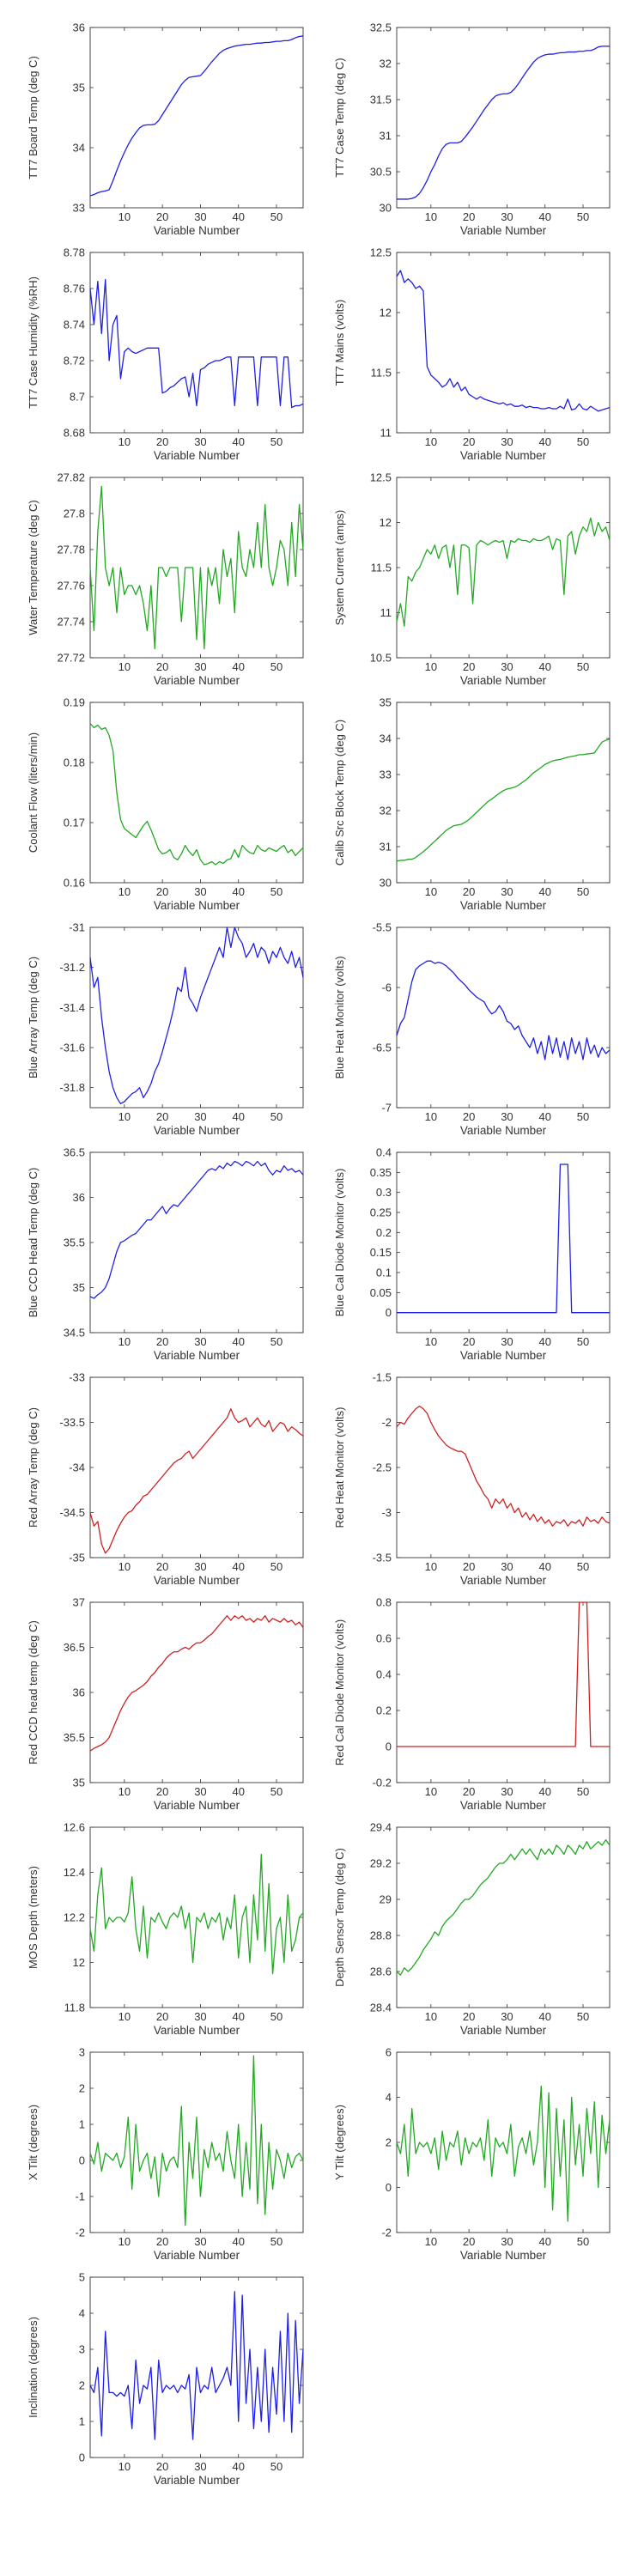  What do you see at coordinates (33, 117) in the screenshot?
I see `y-axis-label: TT7 Board Temp (deg C)` at bounding box center [33, 117].